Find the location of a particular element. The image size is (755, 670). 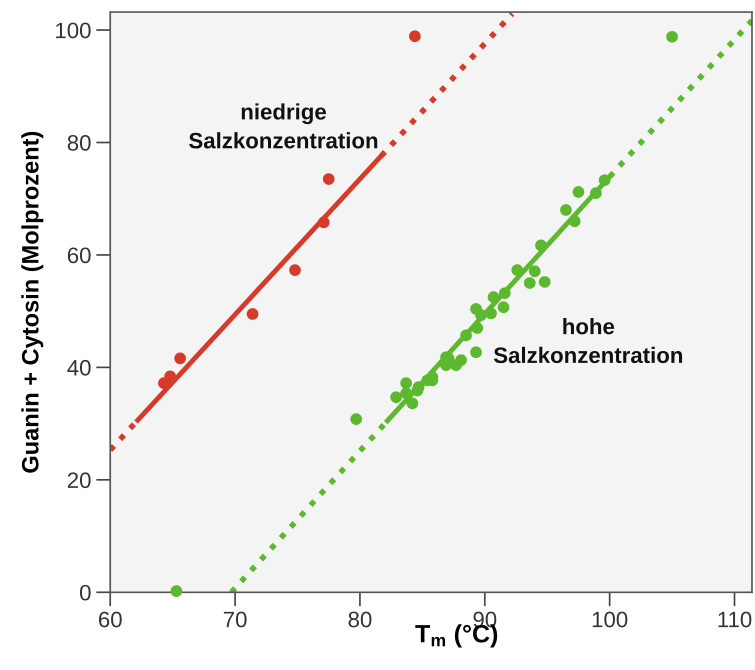

y-axis-title: Guanin + Cytosin (Molprozent) is located at coordinates (32, 302).